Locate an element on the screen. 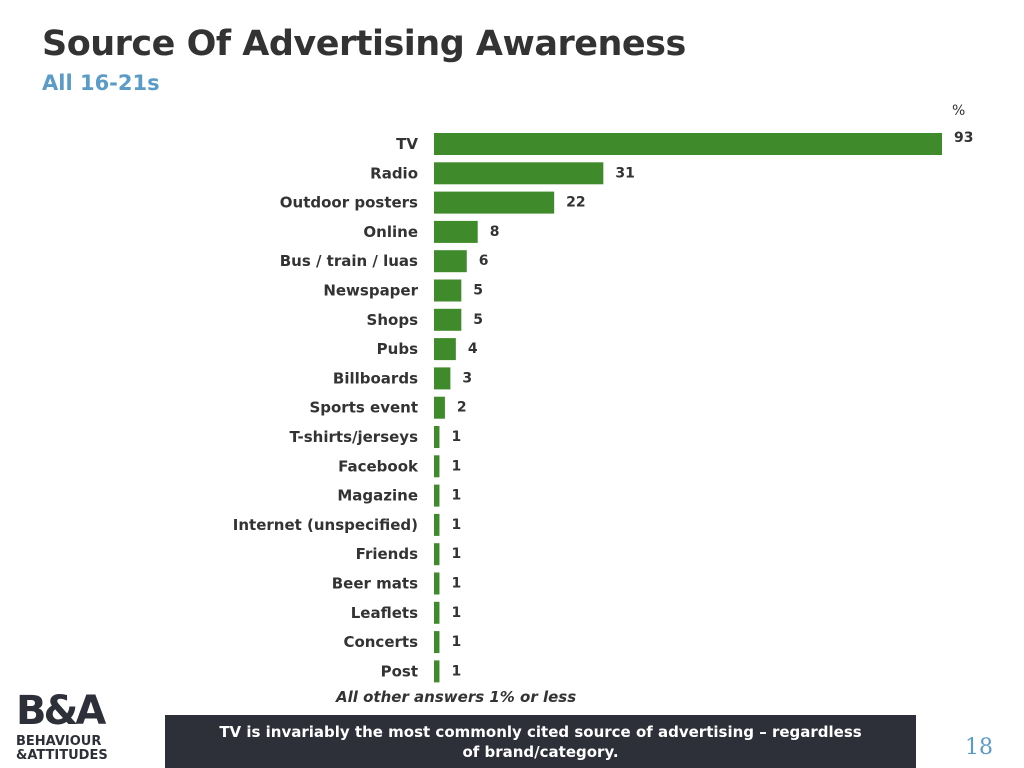  logo-line-attitudes: &ATTITUDES is located at coordinates (62, 755).